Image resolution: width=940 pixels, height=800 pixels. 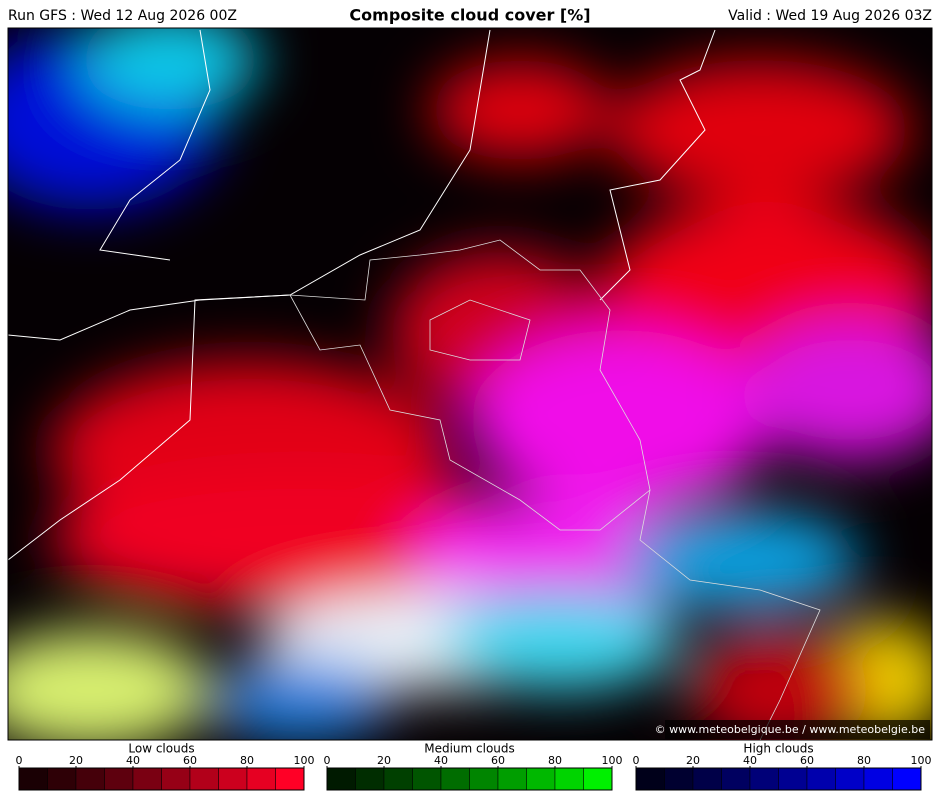 I want to click on map-title: Composite cloud cover [%], so click(x=469, y=15).